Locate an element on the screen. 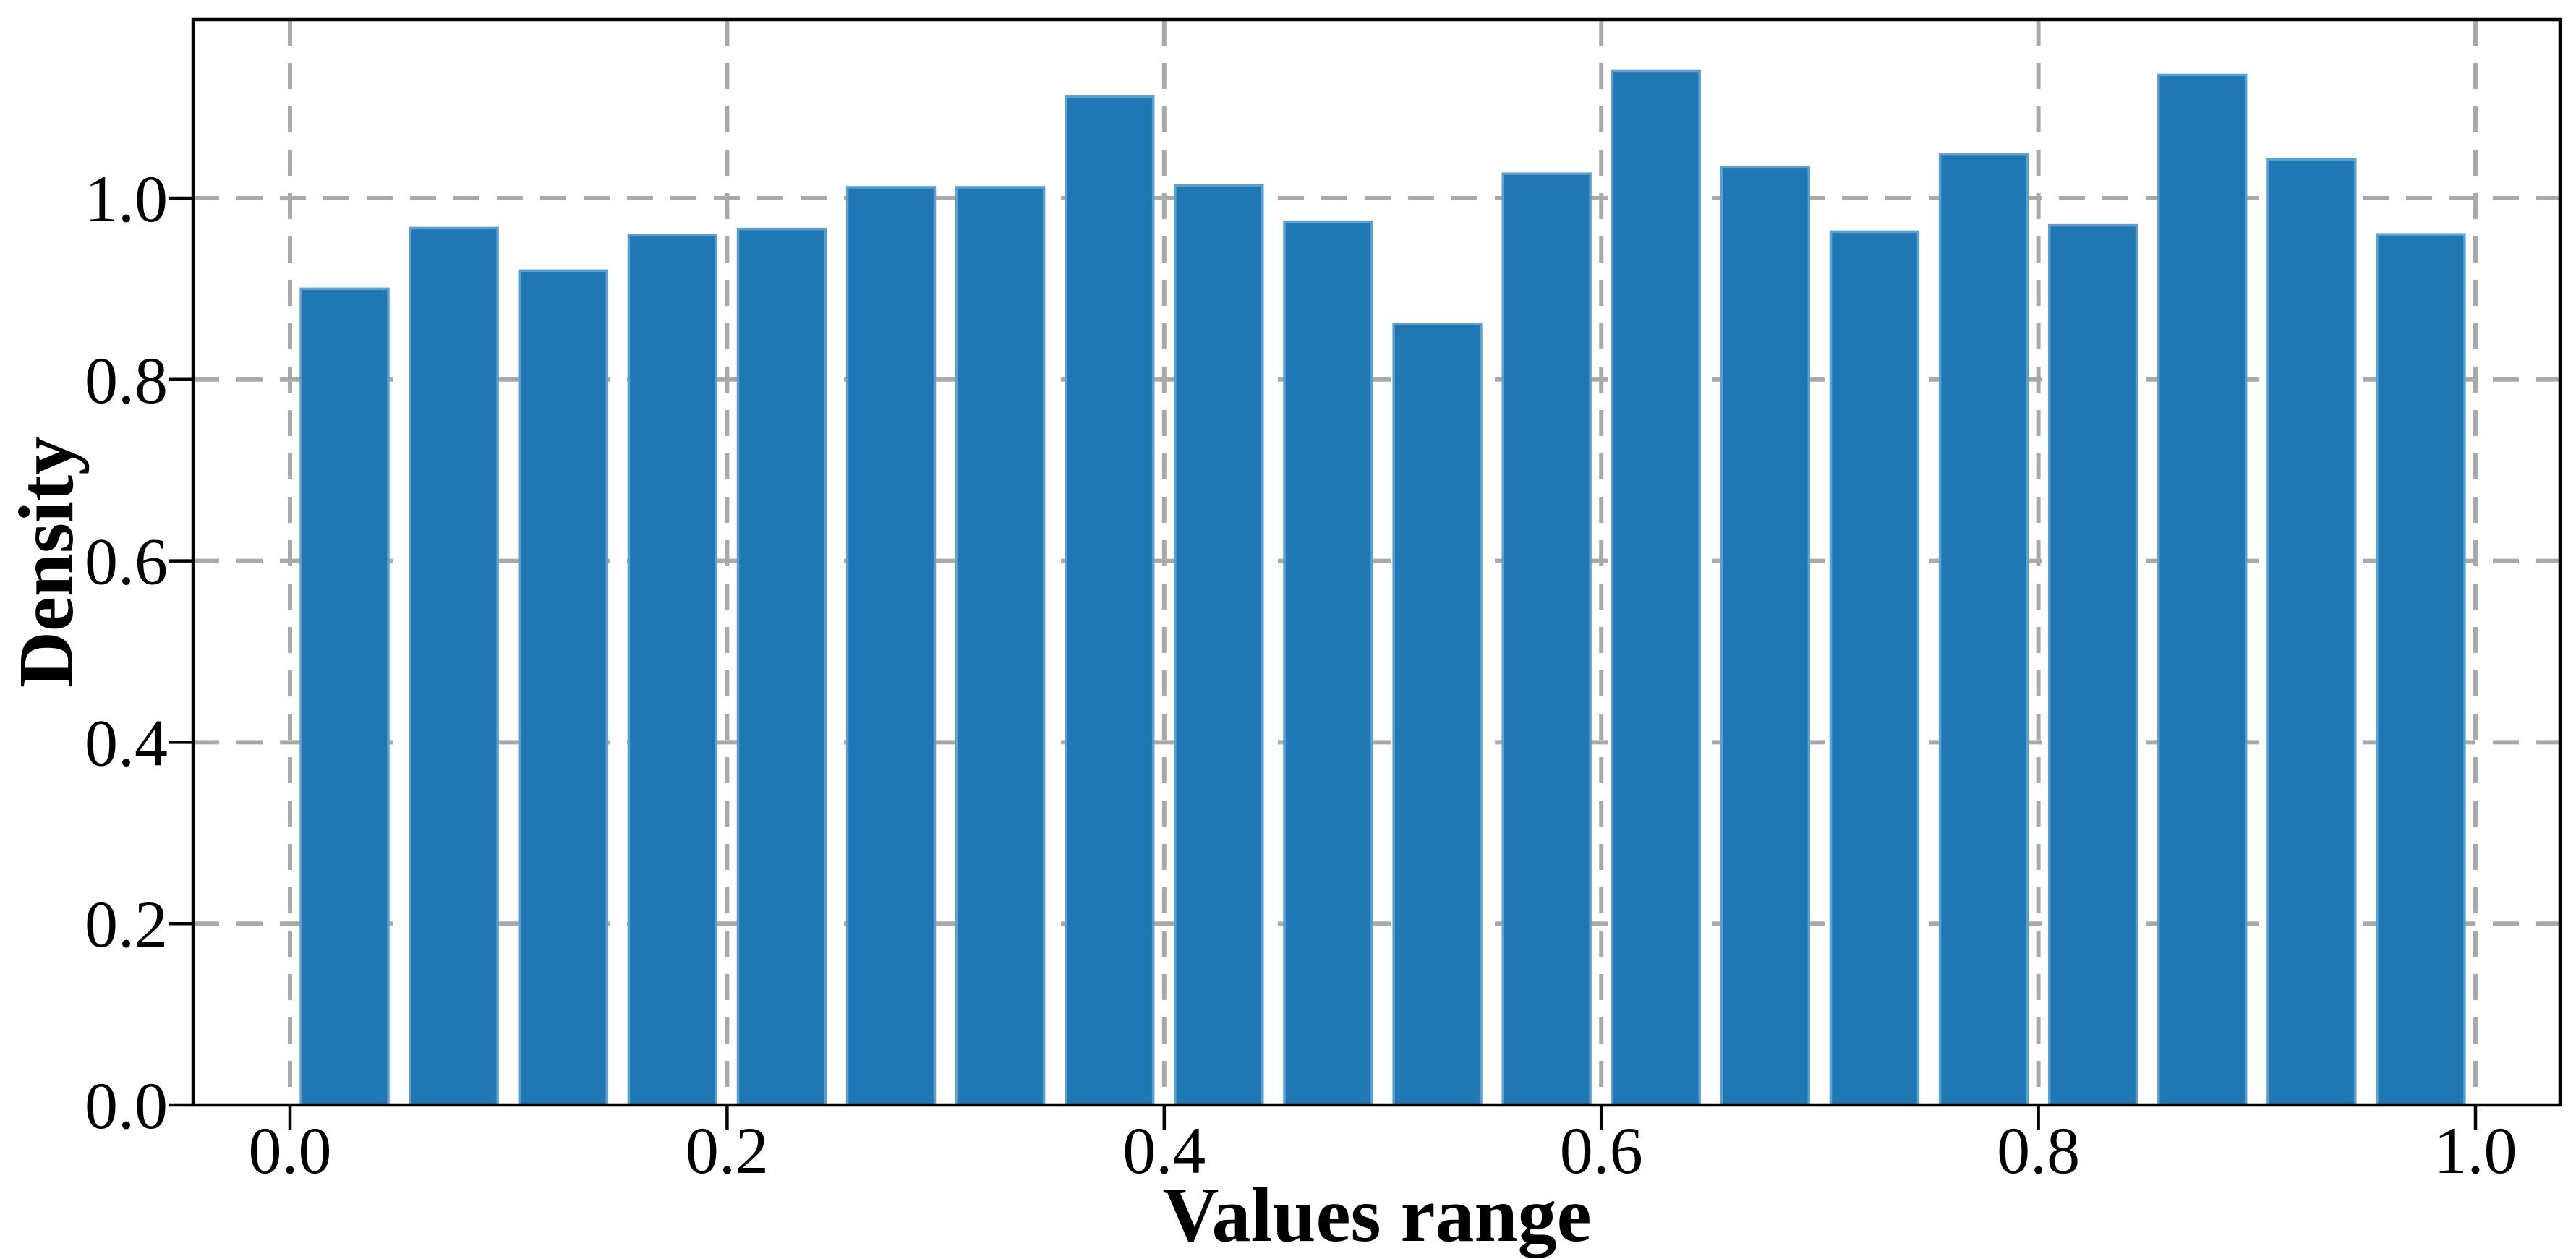  x-tick-label: 0.4 is located at coordinates (1164, 1150).